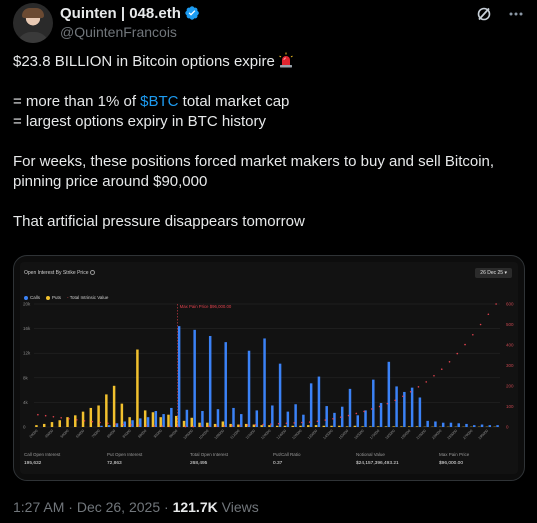  Describe the element at coordinates (33, 23) in the screenshot. I see `author-avatar` at that location.